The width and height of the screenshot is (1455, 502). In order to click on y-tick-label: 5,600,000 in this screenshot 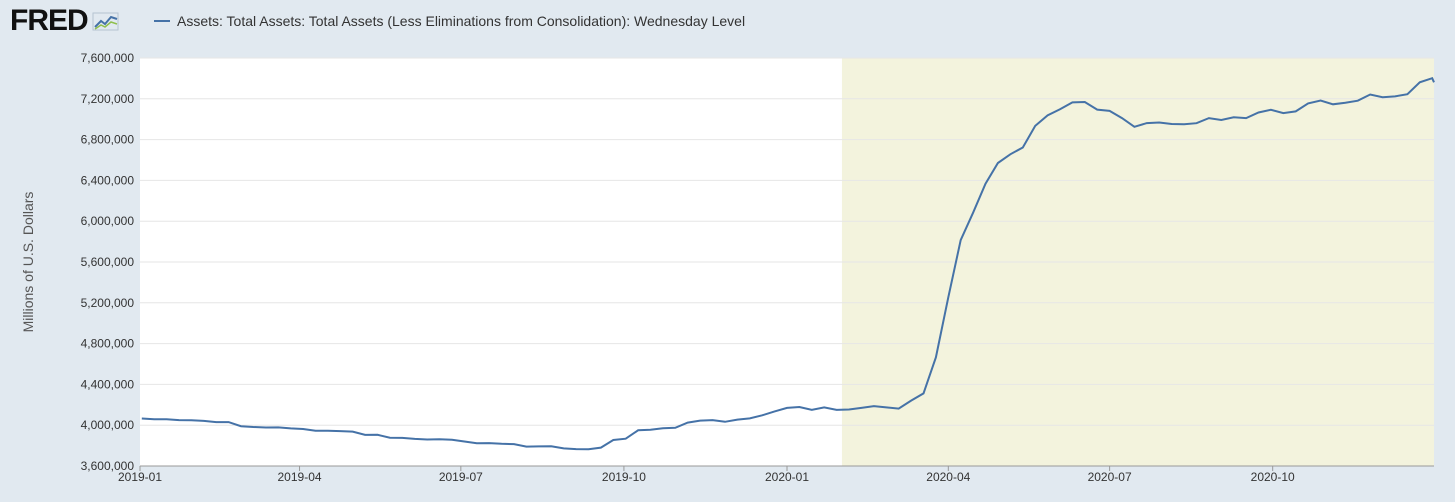, I will do `click(108, 262)`.